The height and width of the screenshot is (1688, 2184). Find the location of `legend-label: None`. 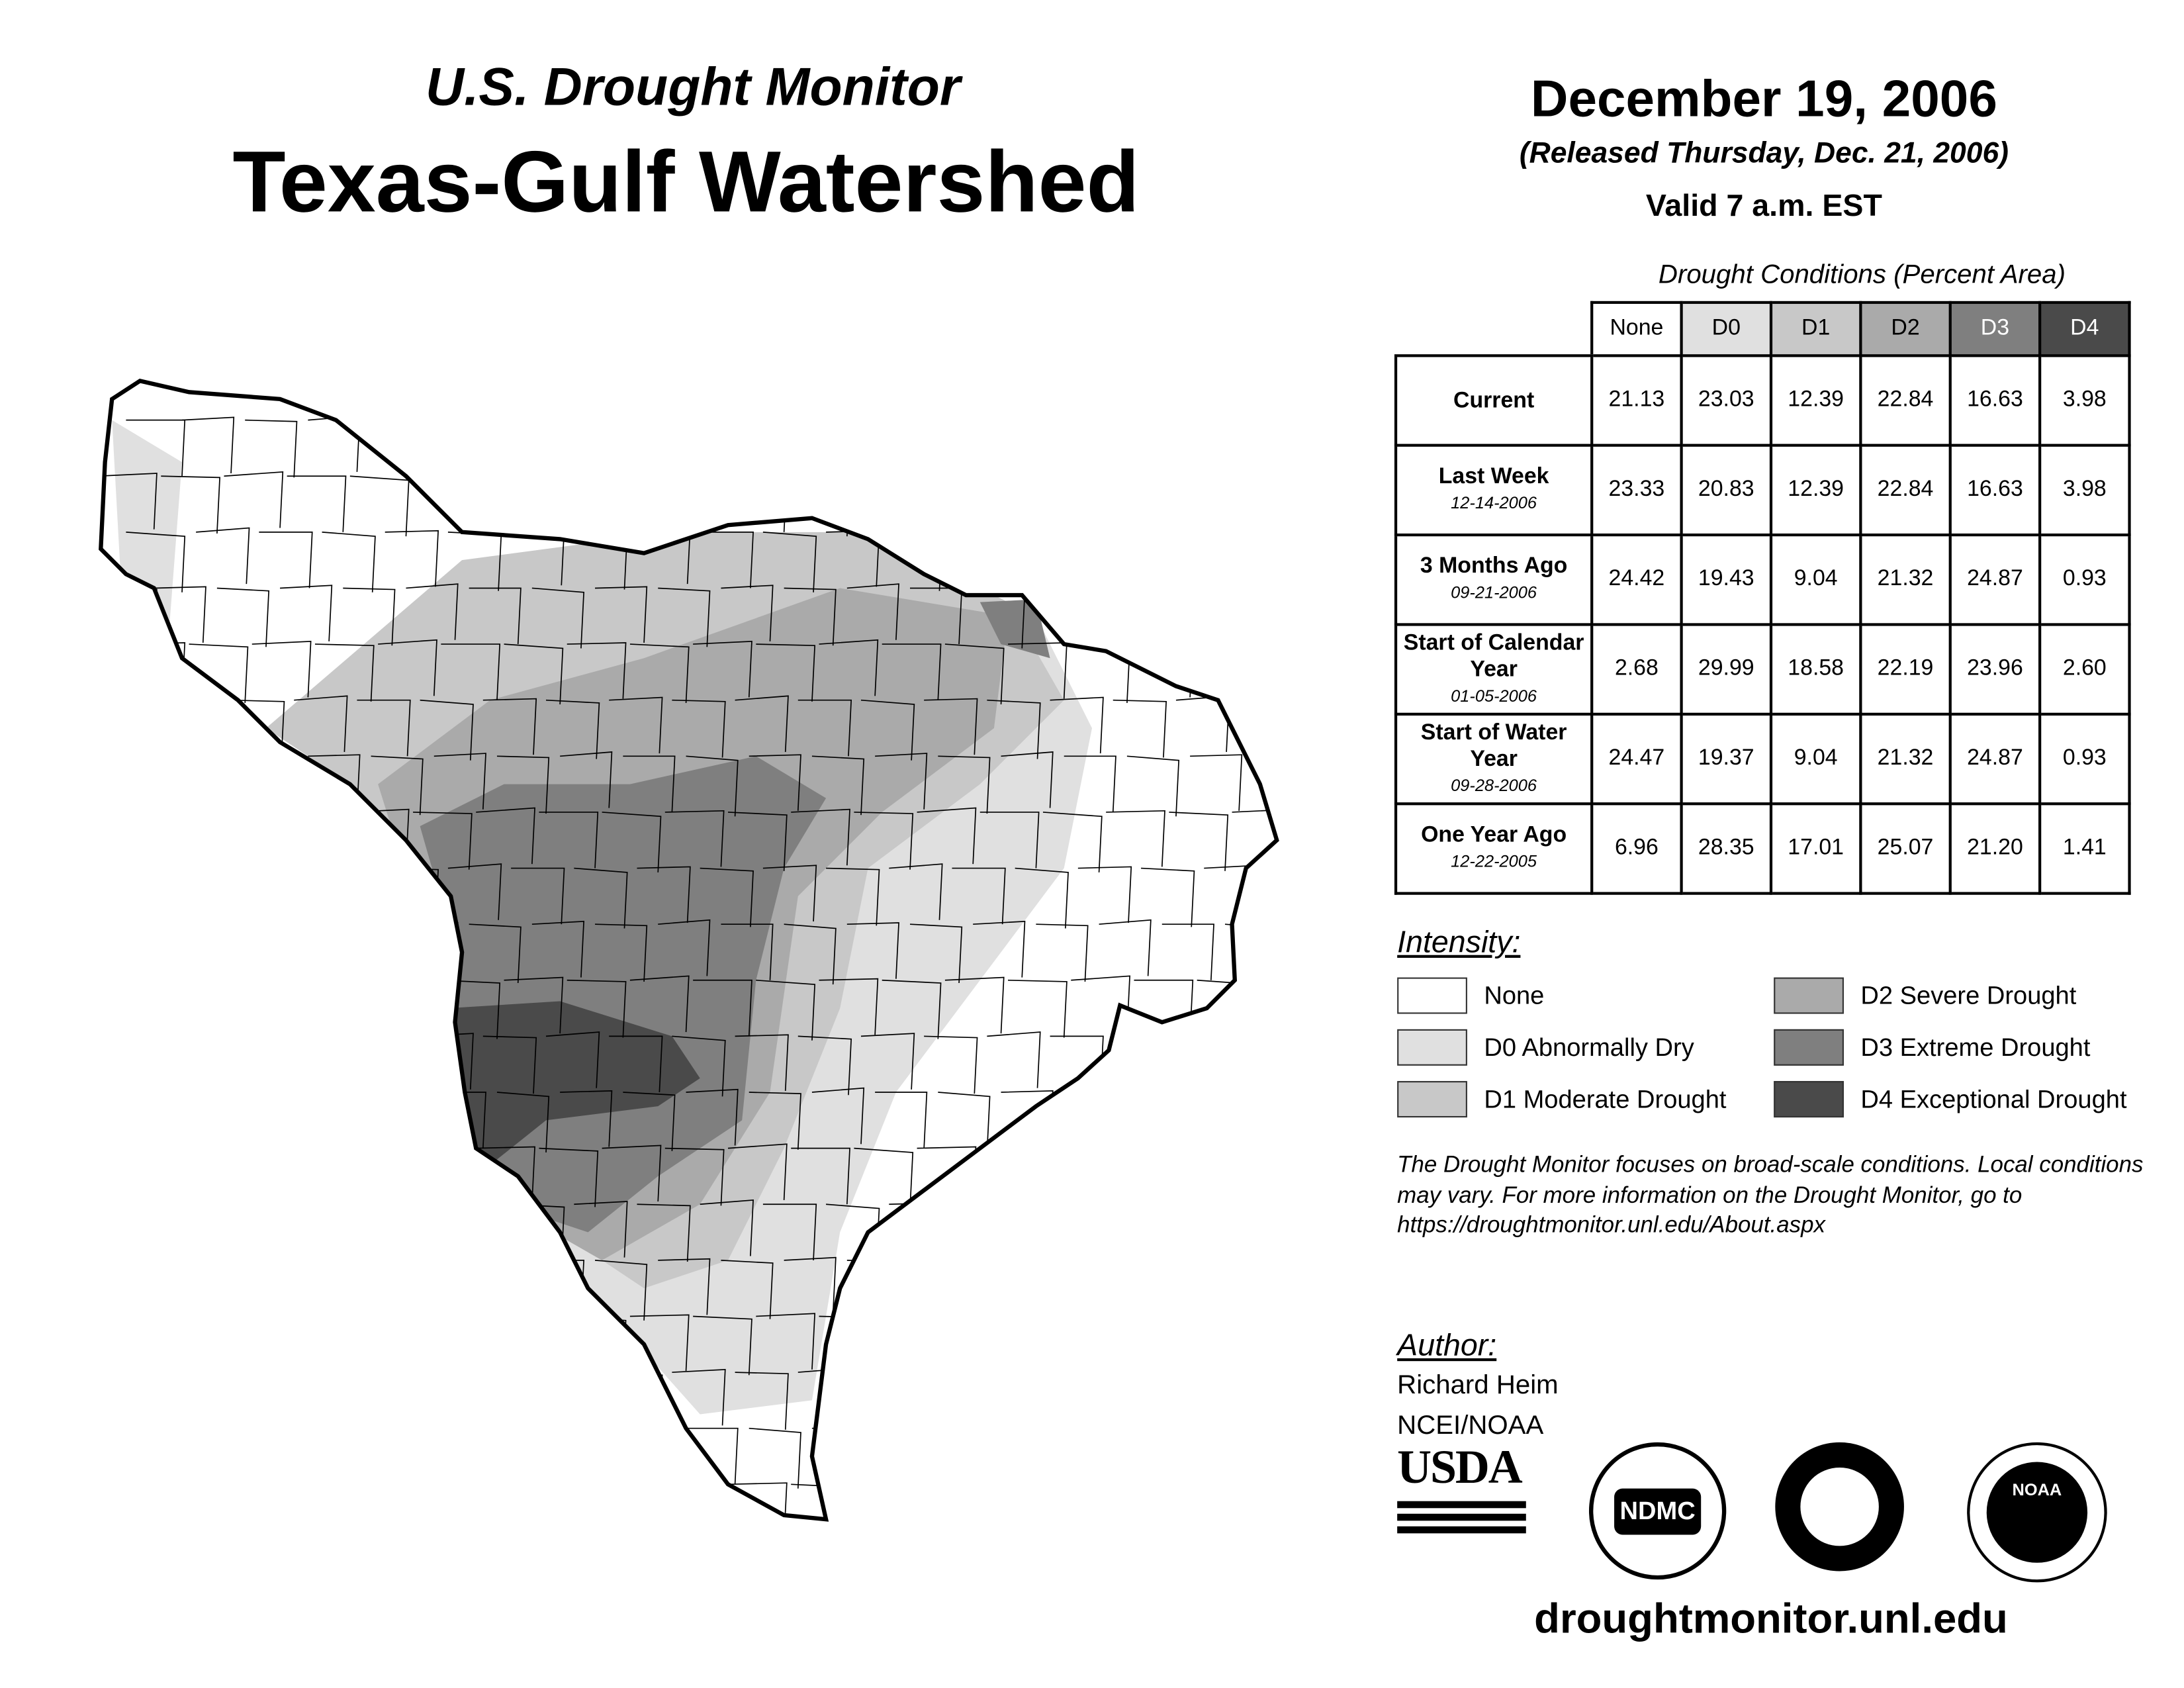

legend-label: None is located at coordinates (1514, 994).